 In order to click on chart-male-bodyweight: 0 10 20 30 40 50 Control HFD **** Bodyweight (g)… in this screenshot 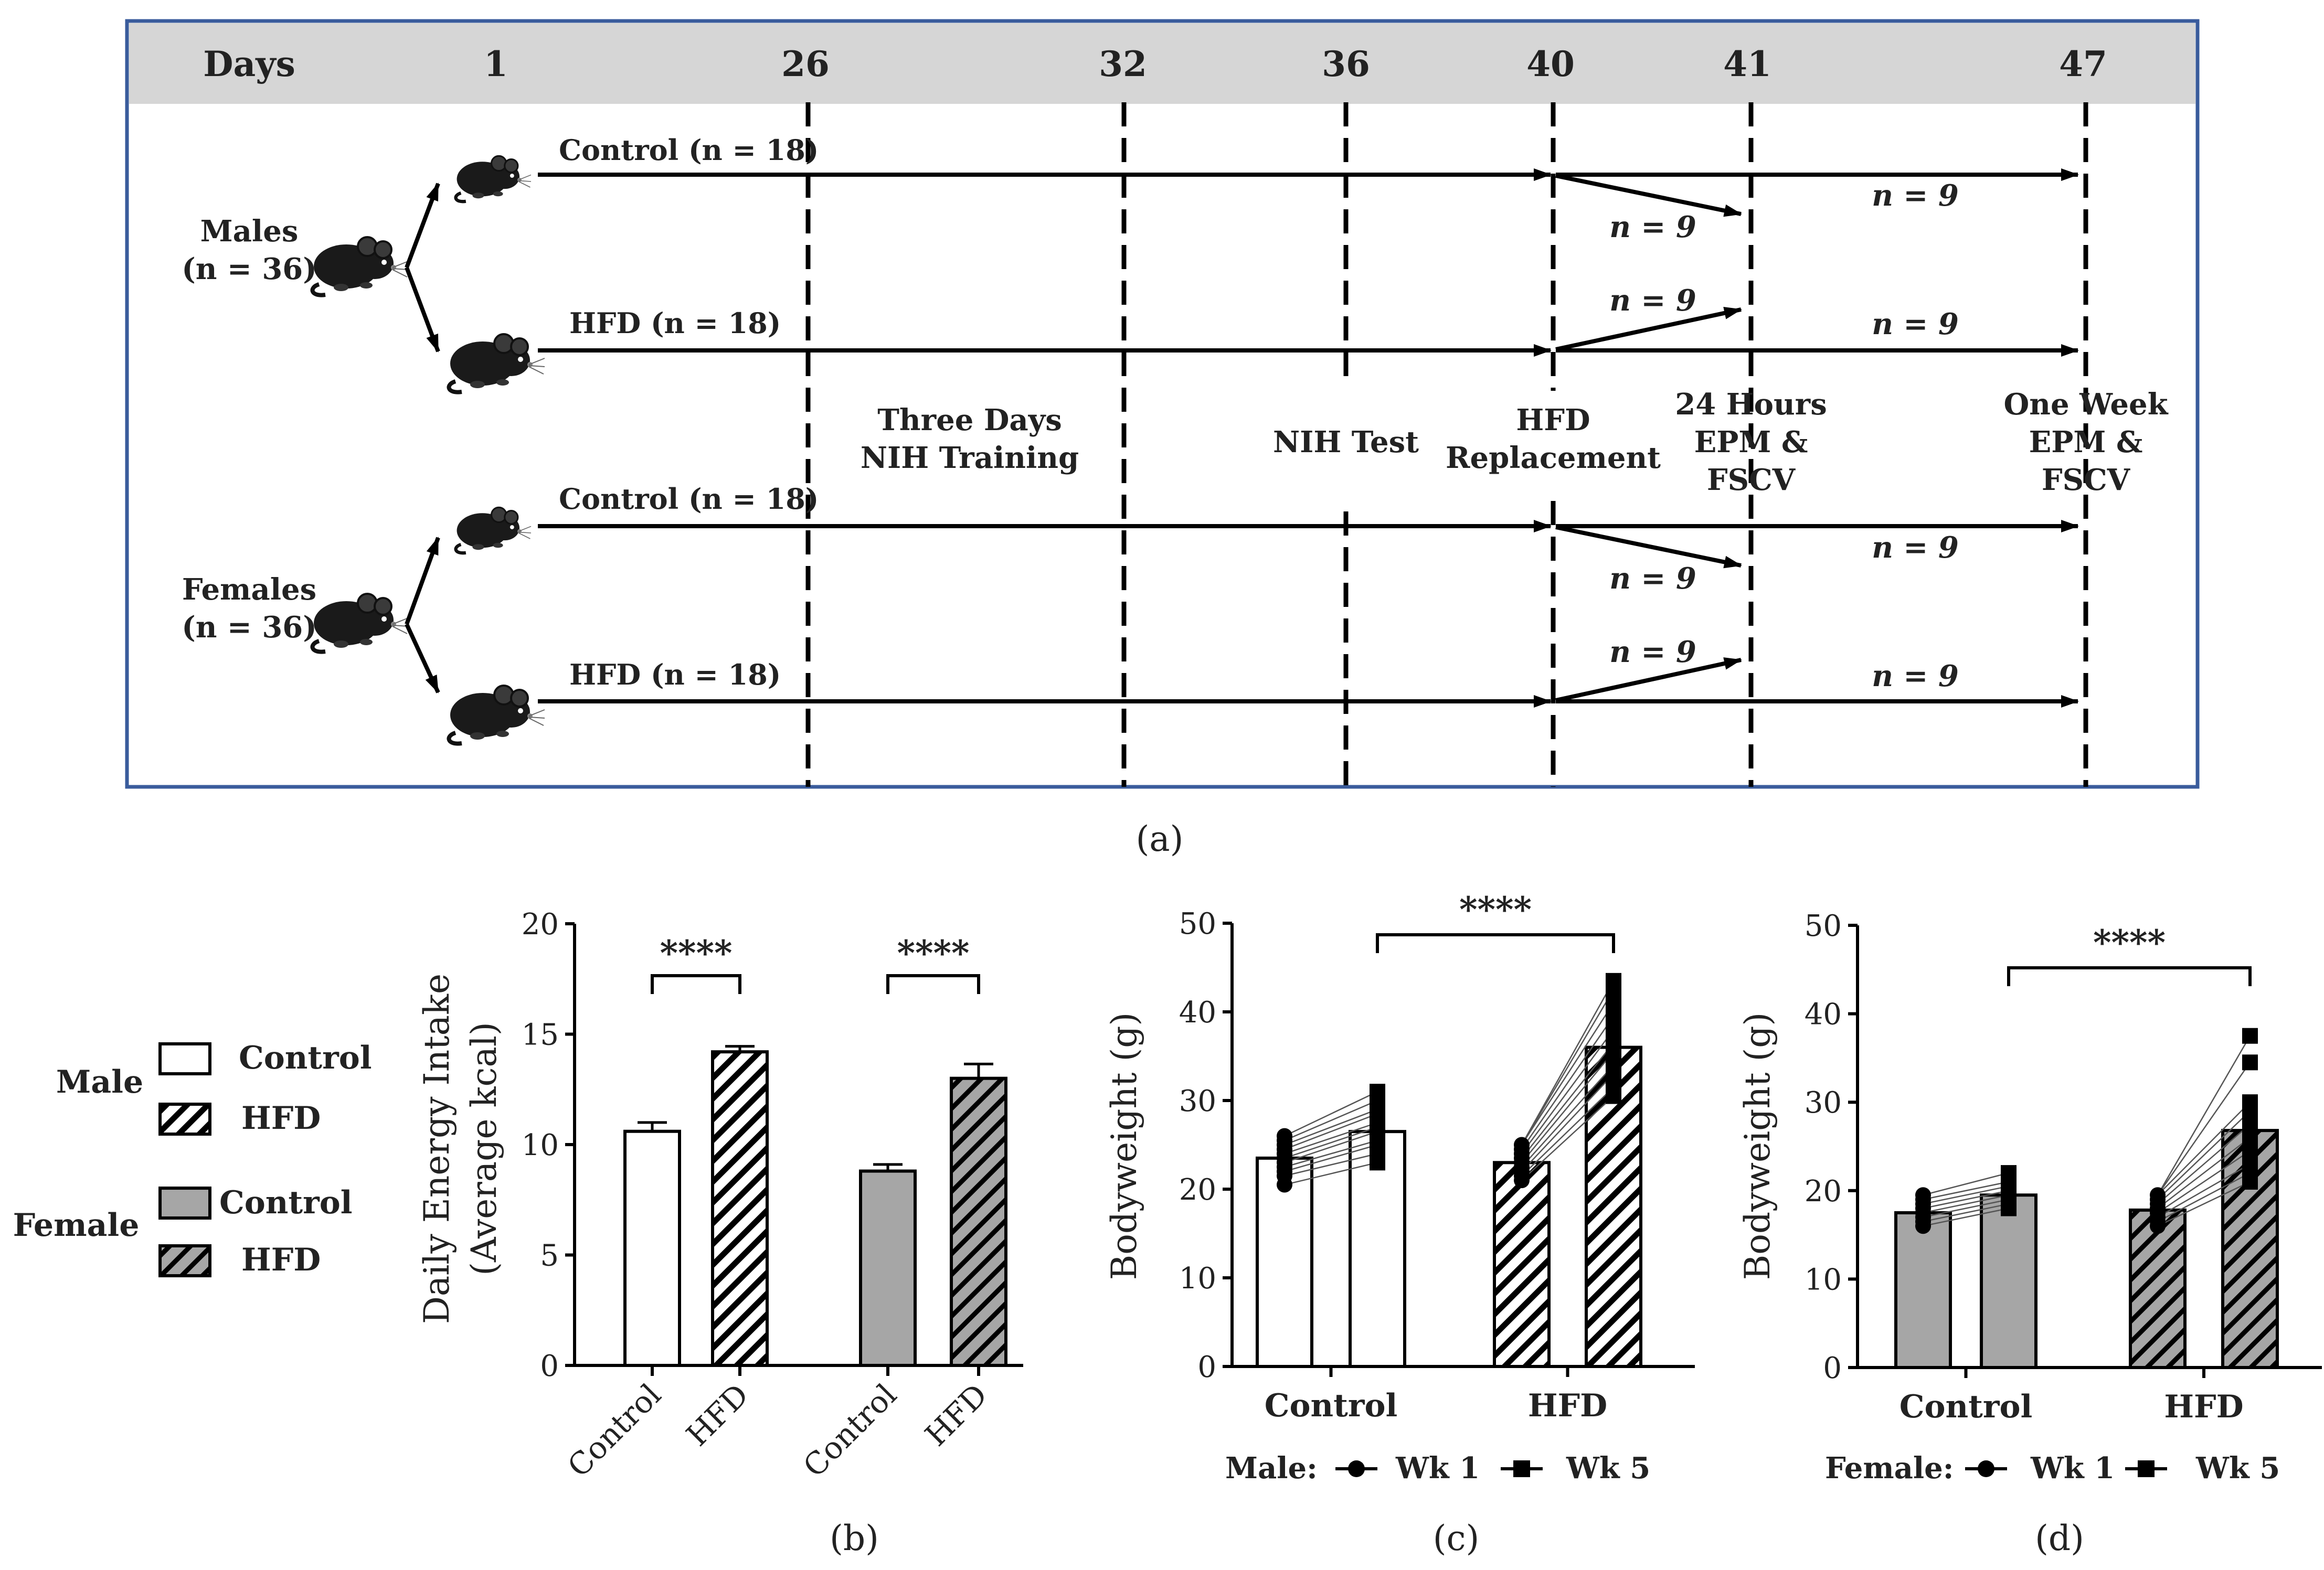, I will do `click(1399, 1223)`.